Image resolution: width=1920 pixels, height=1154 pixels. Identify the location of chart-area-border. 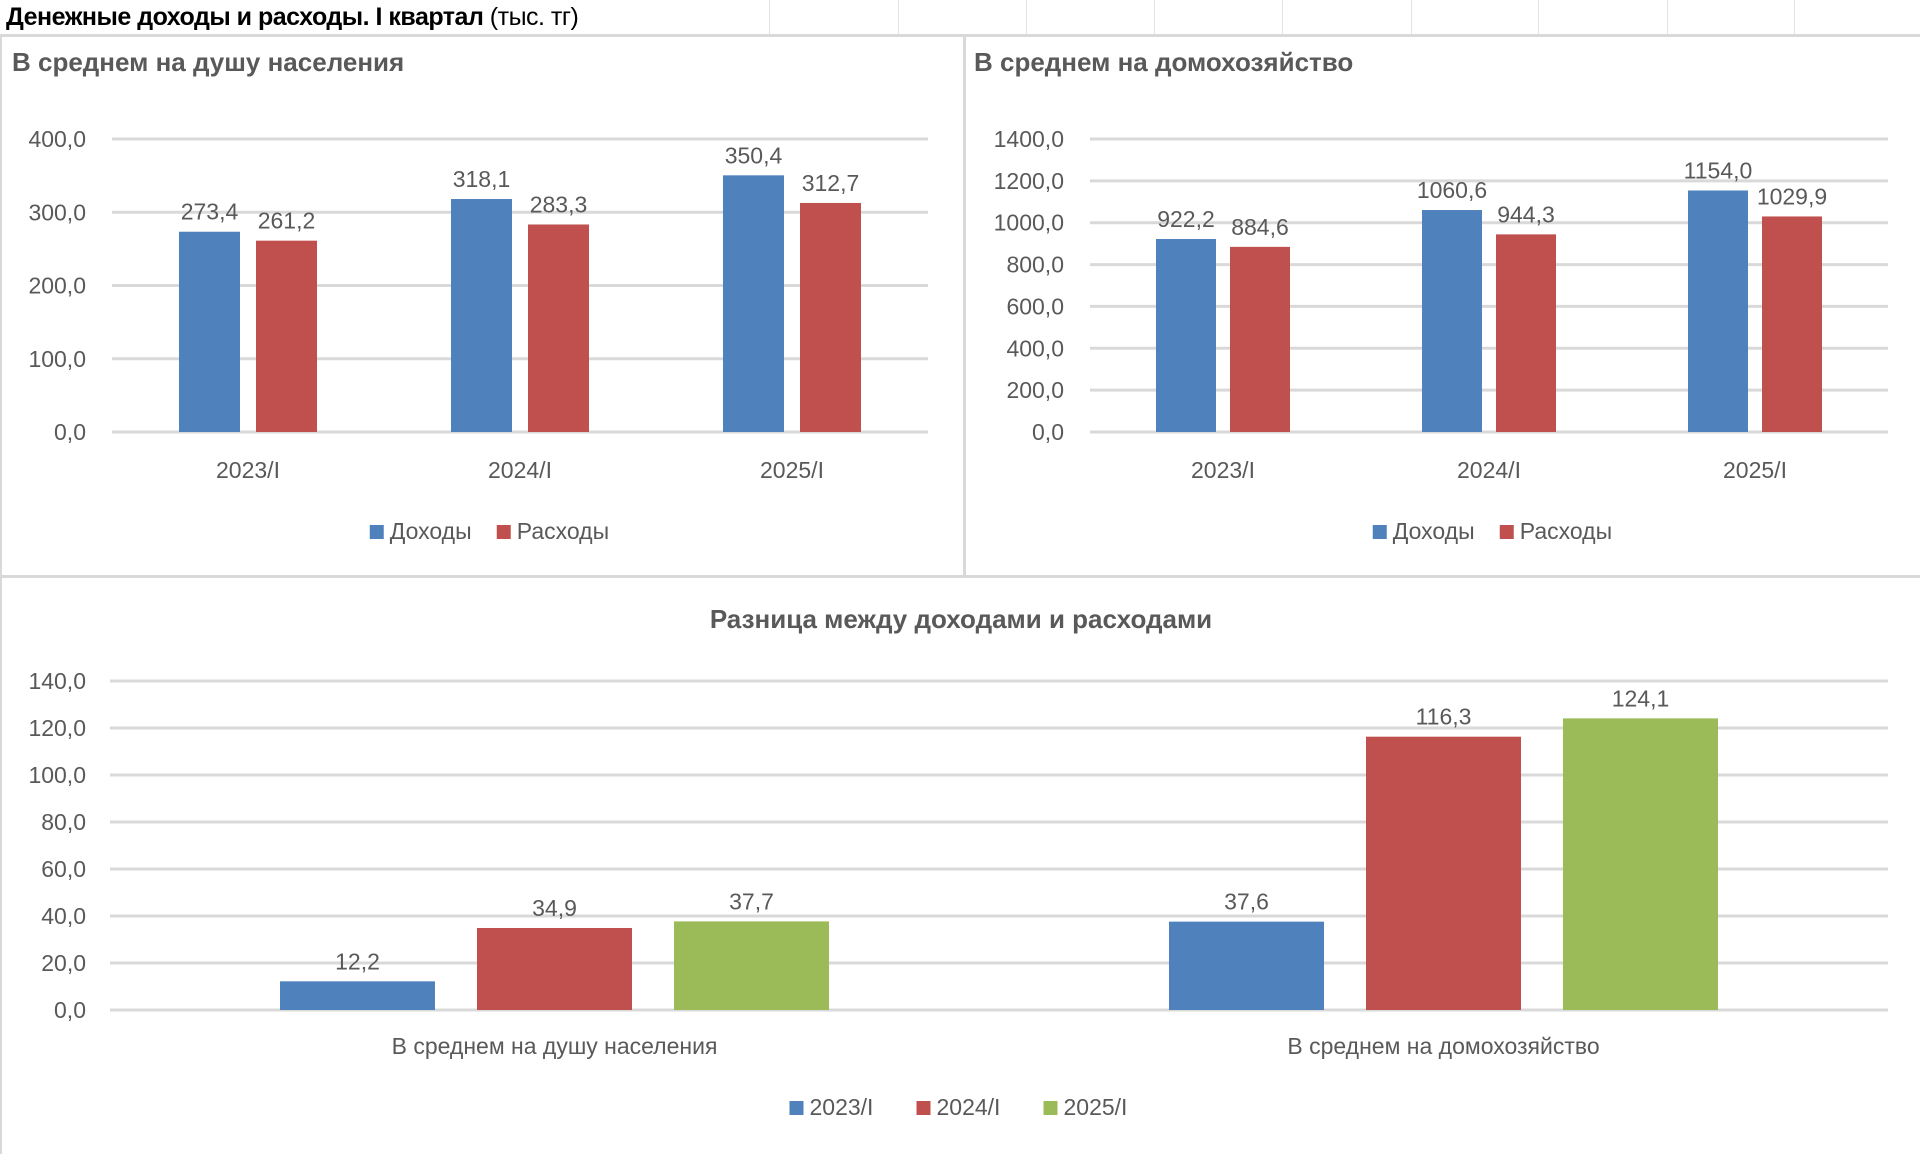
(1, 595).